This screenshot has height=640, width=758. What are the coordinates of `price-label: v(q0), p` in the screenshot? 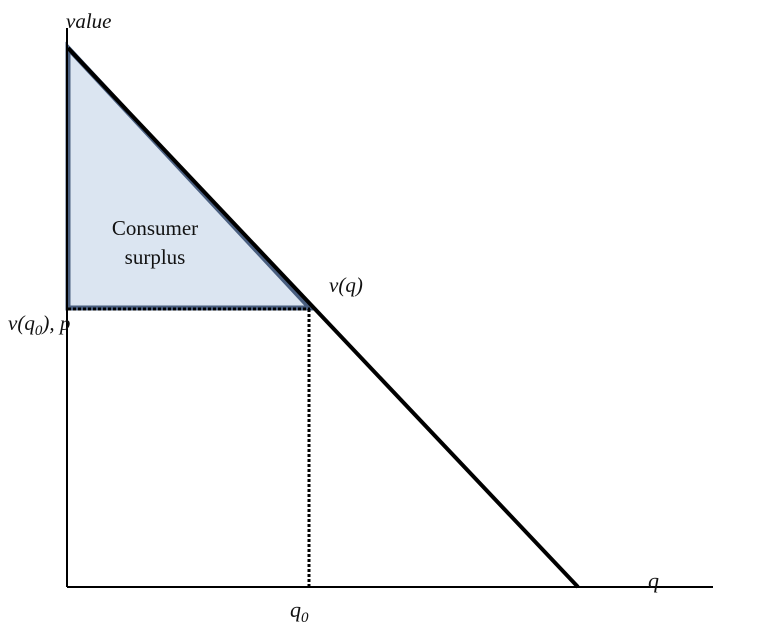 It's located at (39, 325).